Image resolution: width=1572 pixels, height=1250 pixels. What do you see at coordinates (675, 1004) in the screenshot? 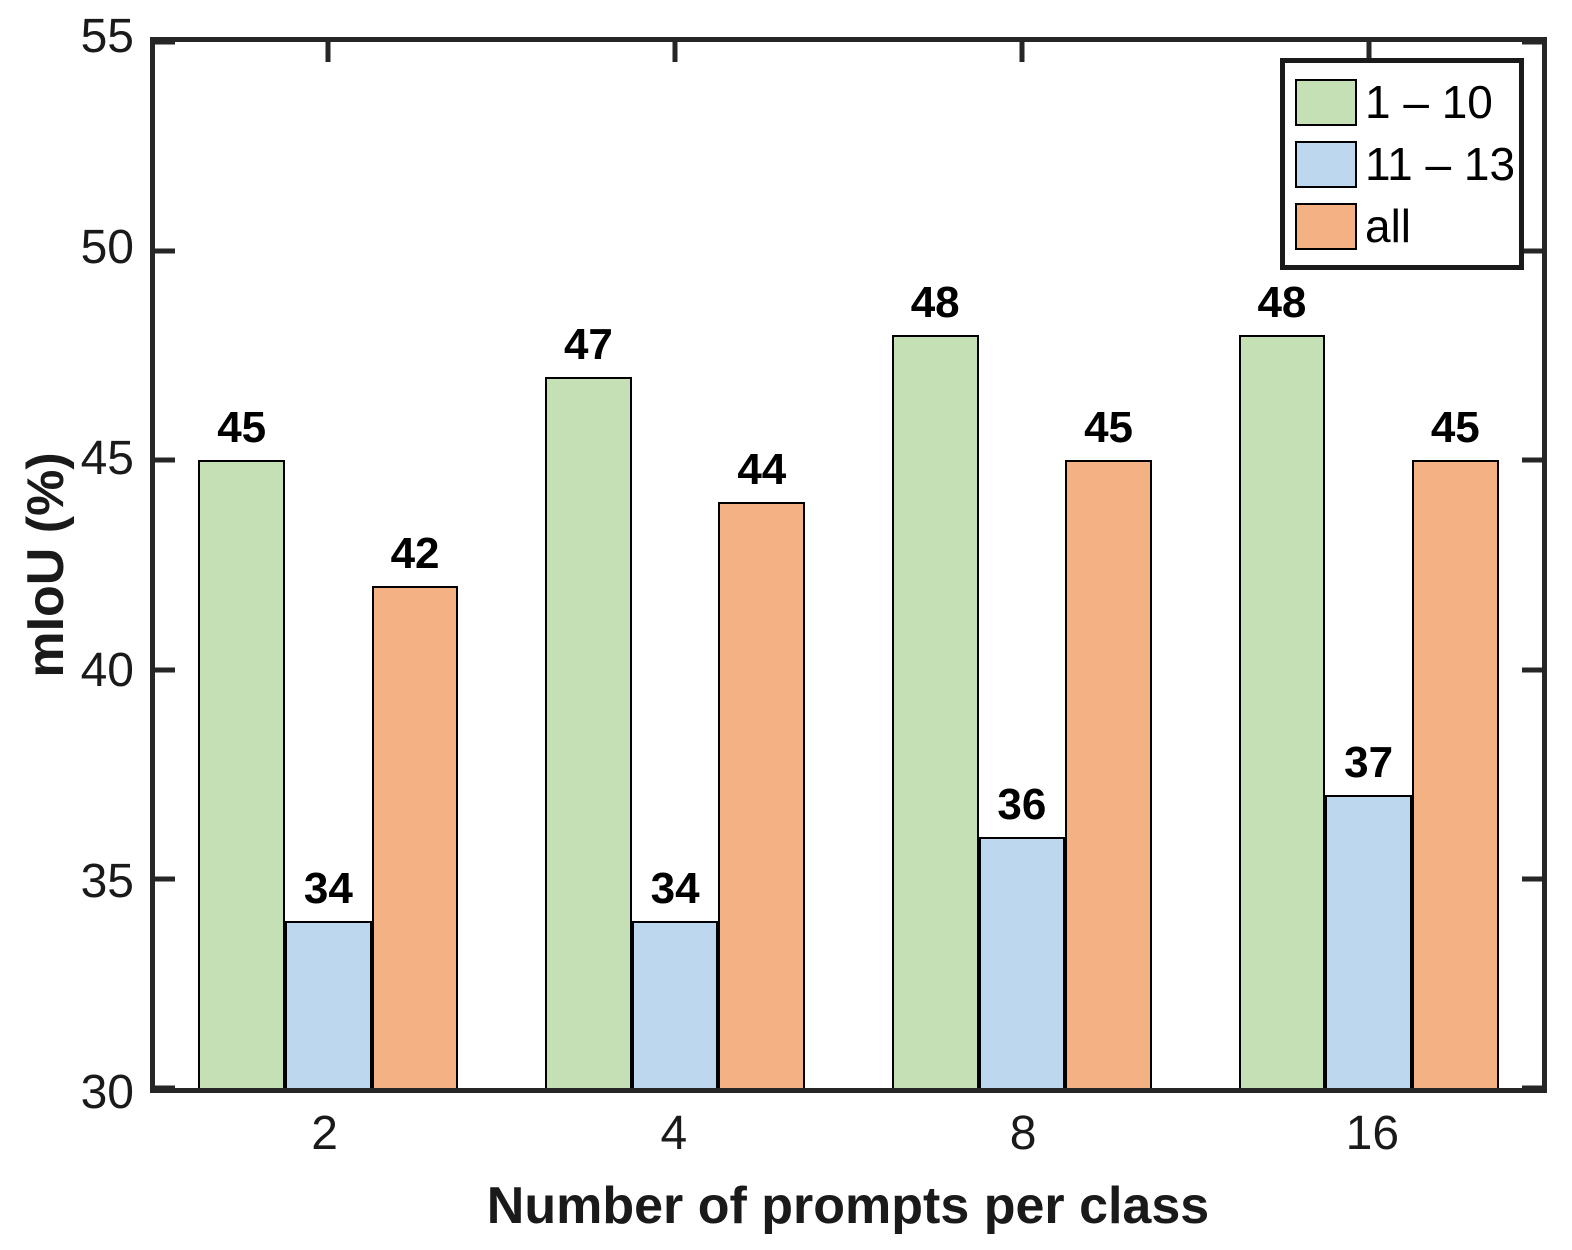
I see `bar-11–13-x4` at bounding box center [675, 1004].